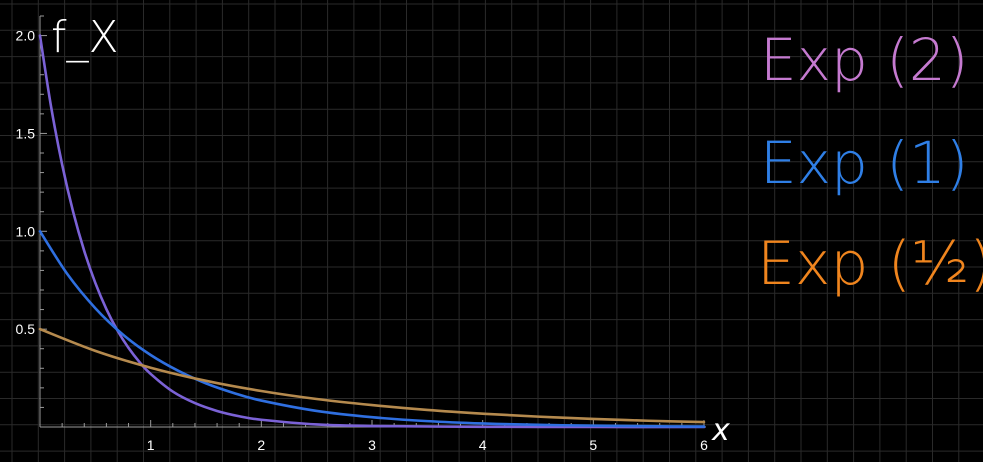  Describe the element at coordinates (372, 445) in the screenshot. I see `x-tick-label: 3` at that location.